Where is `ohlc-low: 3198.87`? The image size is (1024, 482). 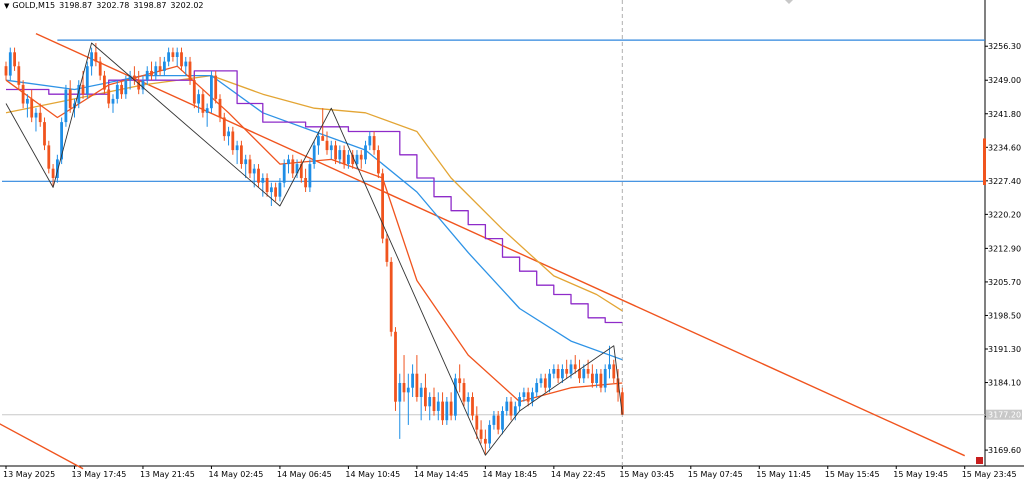 ohlc-low: 3198.87 is located at coordinates (150, 5).